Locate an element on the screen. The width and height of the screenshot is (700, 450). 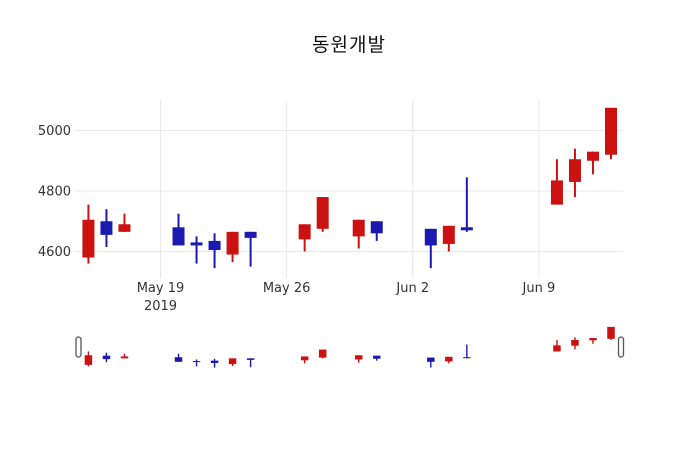
rangeslider-track is located at coordinates (349, 347).